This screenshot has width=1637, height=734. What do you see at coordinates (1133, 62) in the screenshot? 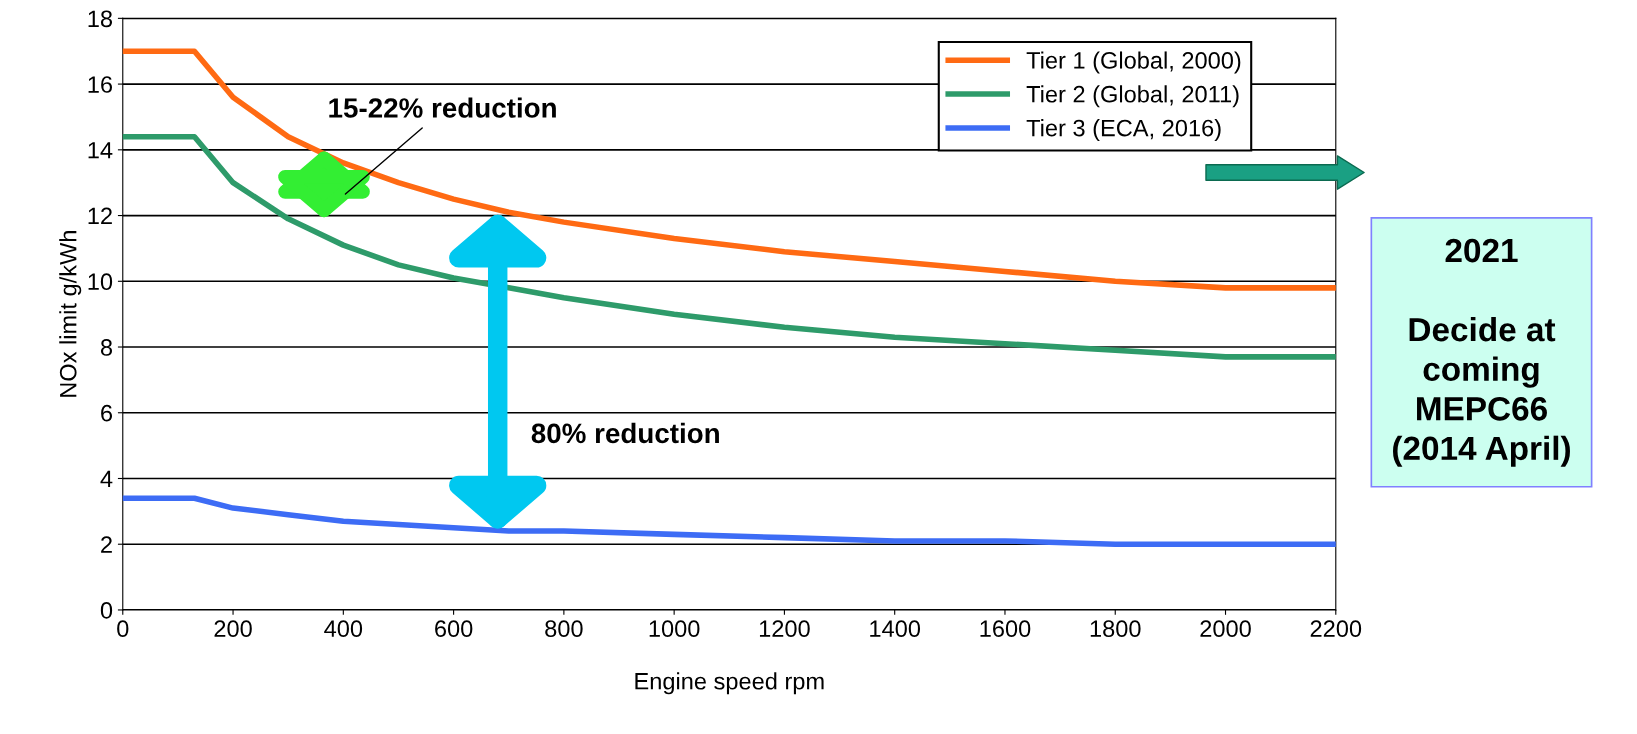
I see `legend-label: Tier 1 (Global, 2000)` at bounding box center [1133, 62].